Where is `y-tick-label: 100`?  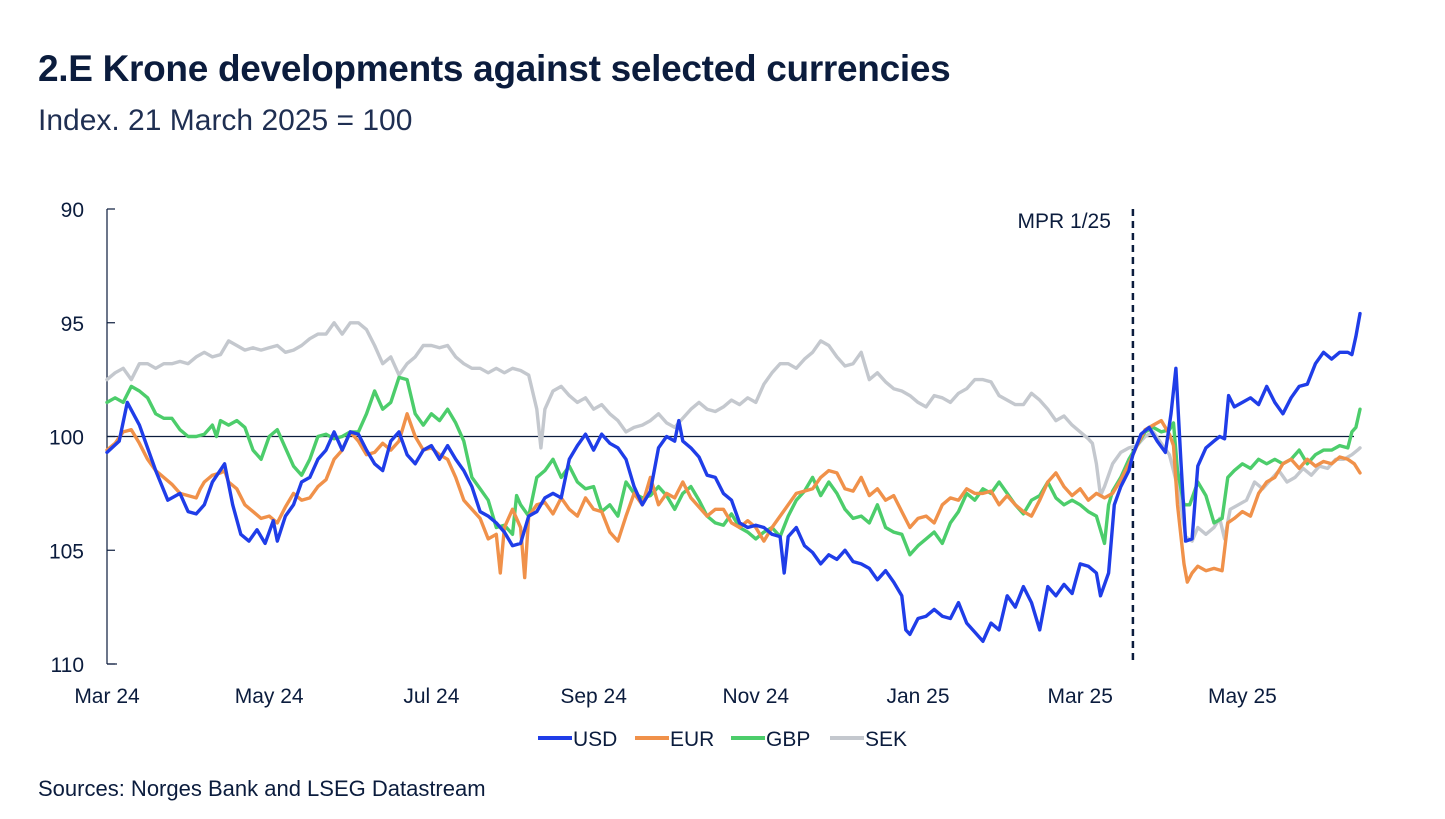
y-tick-label: 100 is located at coordinates (66, 438).